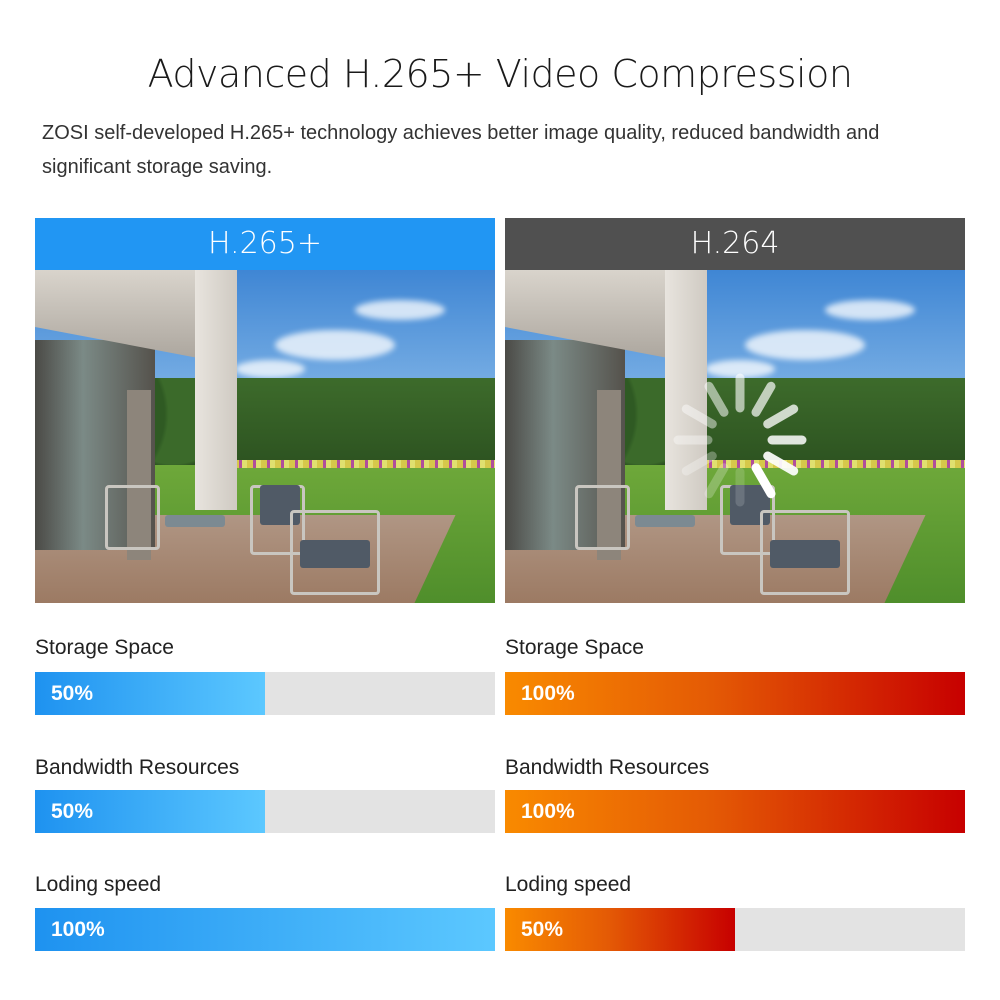 This screenshot has height=1000, width=1000. I want to click on h265-header: H.265+, so click(265, 244).